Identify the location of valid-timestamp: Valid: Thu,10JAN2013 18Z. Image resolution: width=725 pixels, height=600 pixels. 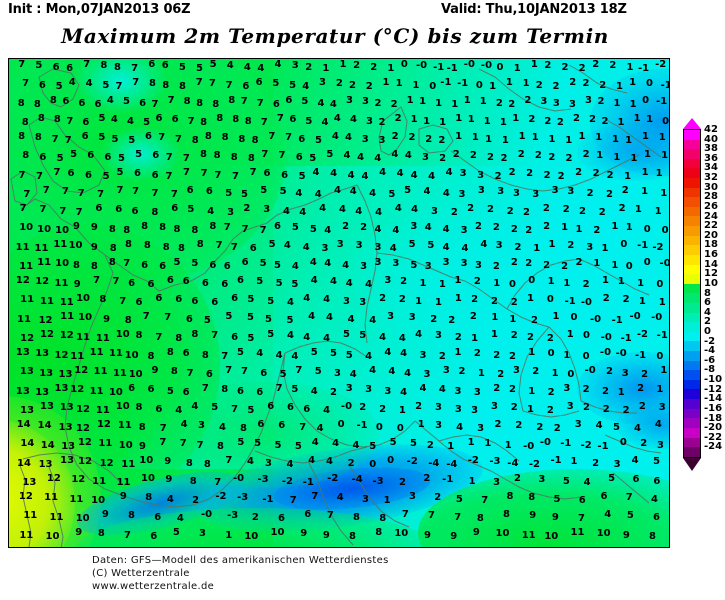
(534, 9).